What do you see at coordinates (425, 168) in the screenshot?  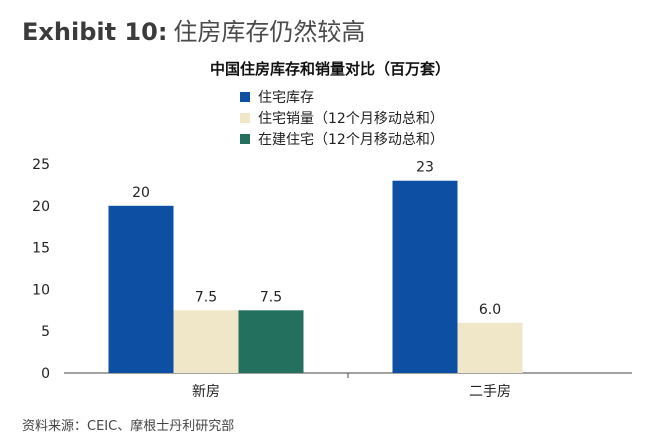 I see `bar-value-label: 23` at bounding box center [425, 168].